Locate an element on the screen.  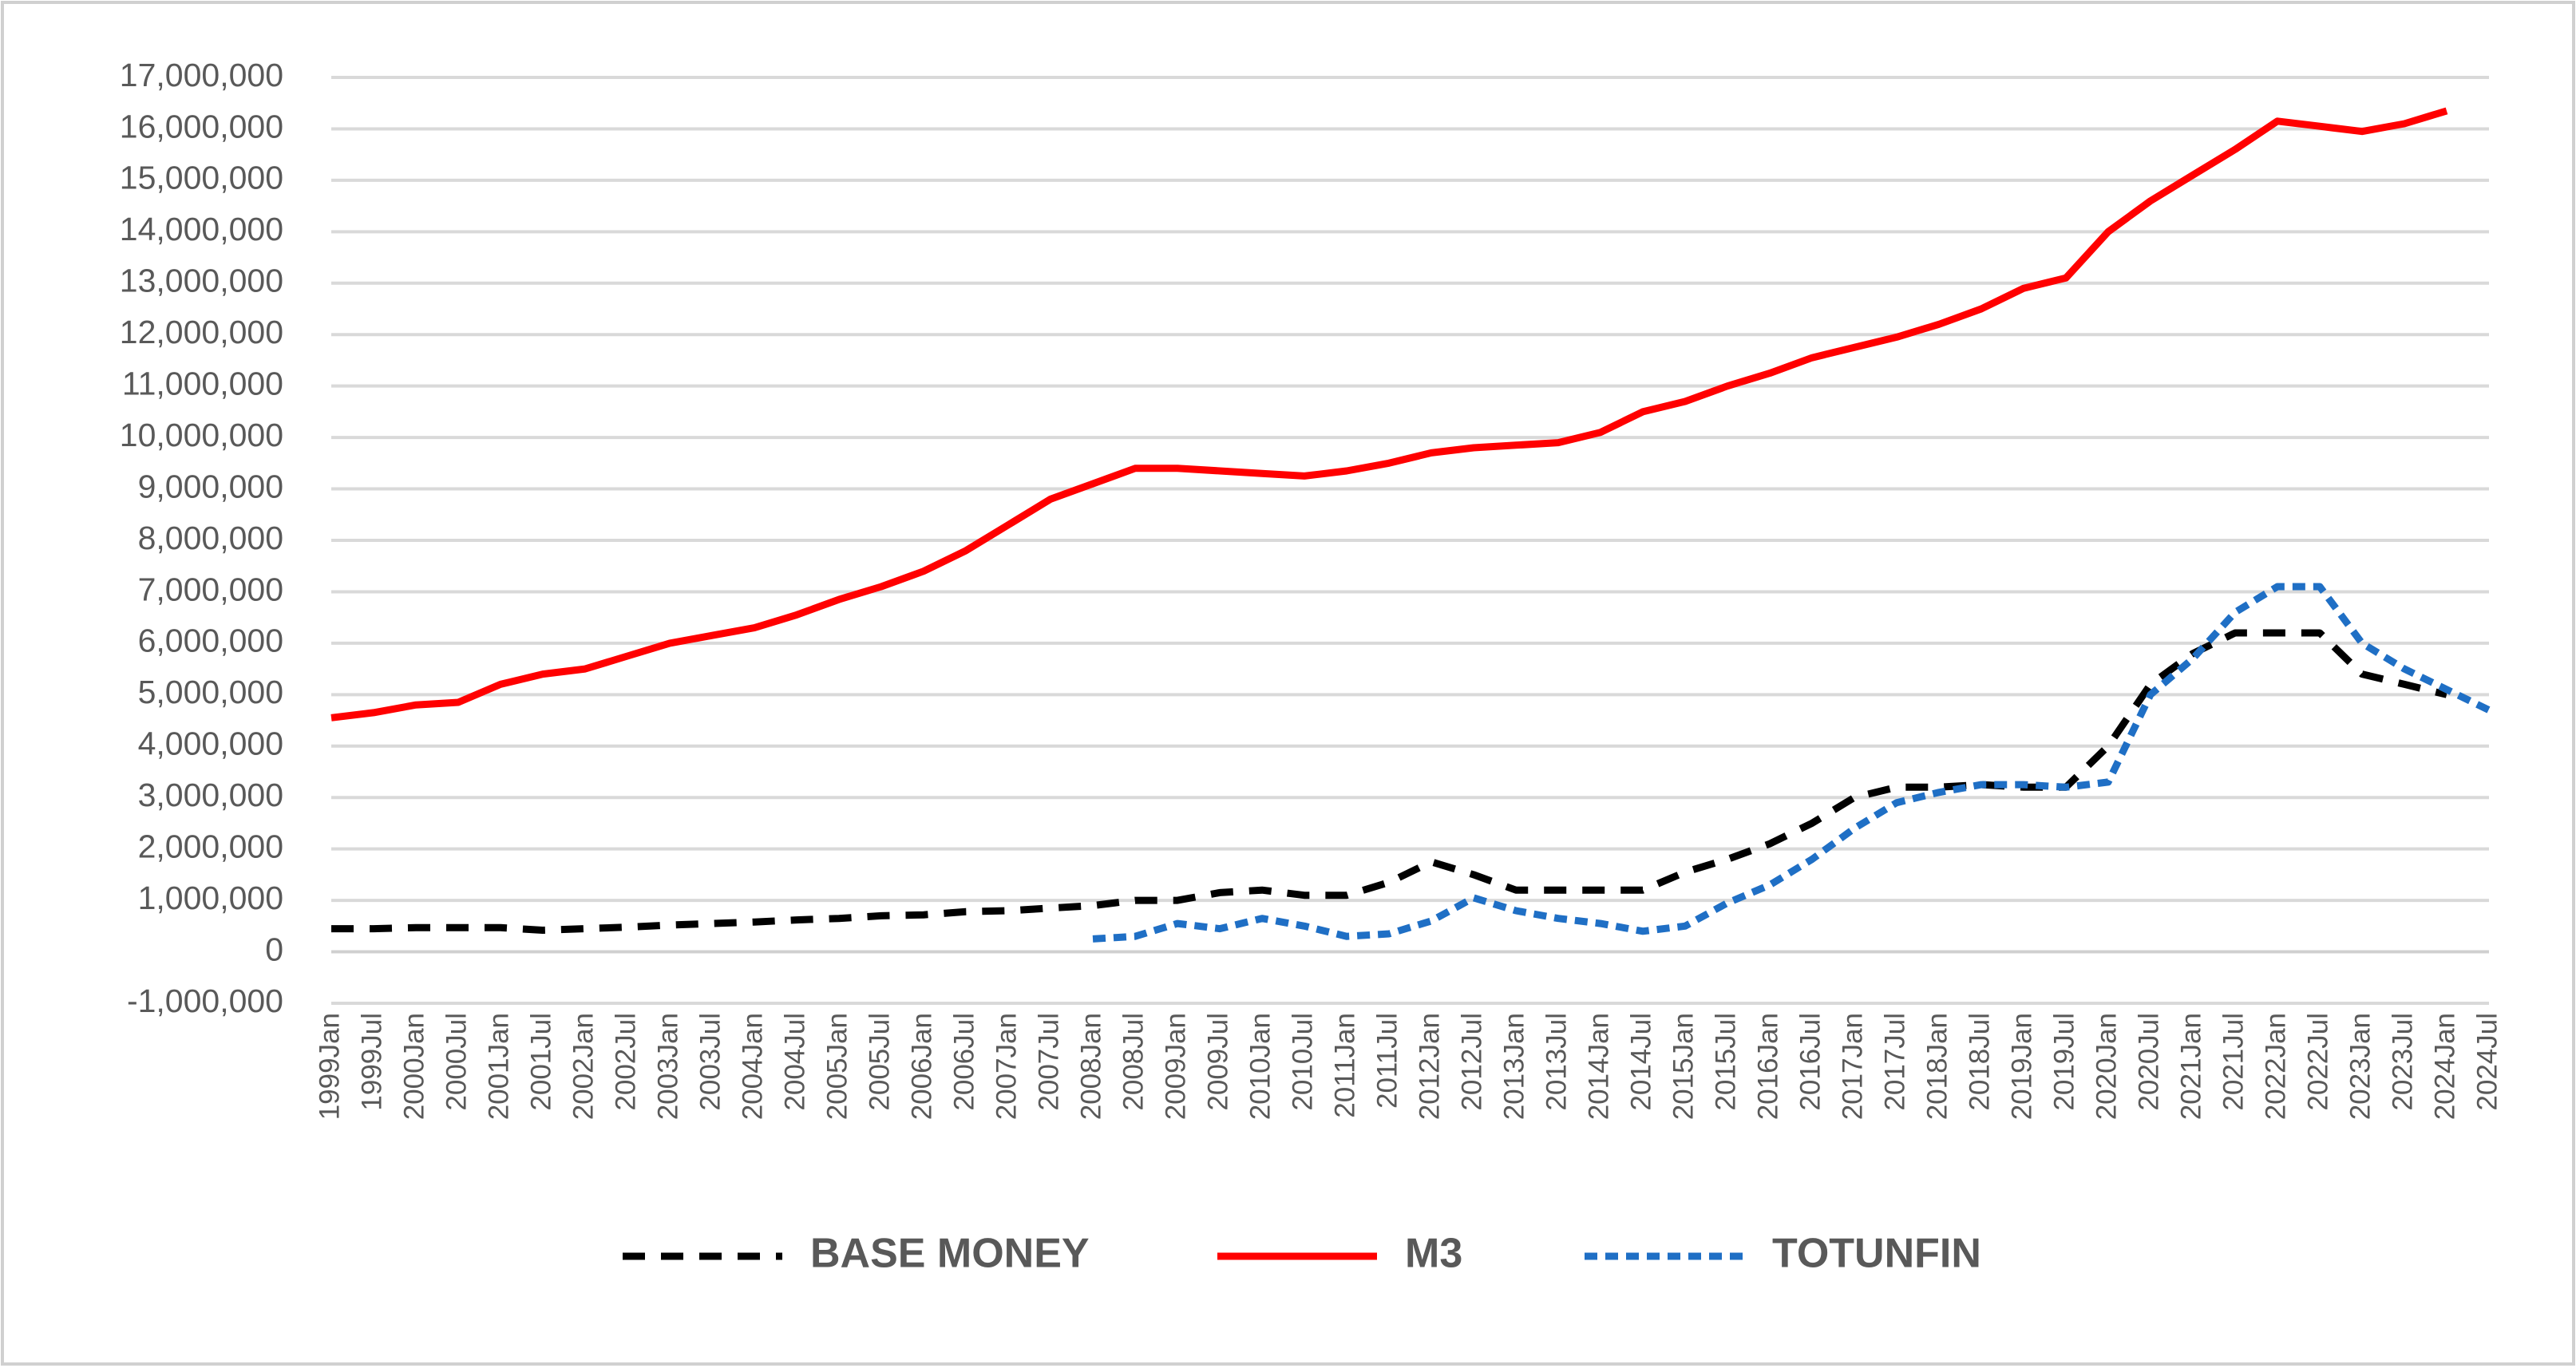
x-tick-label: 2024Jul is located at coordinates (2487, 1062).